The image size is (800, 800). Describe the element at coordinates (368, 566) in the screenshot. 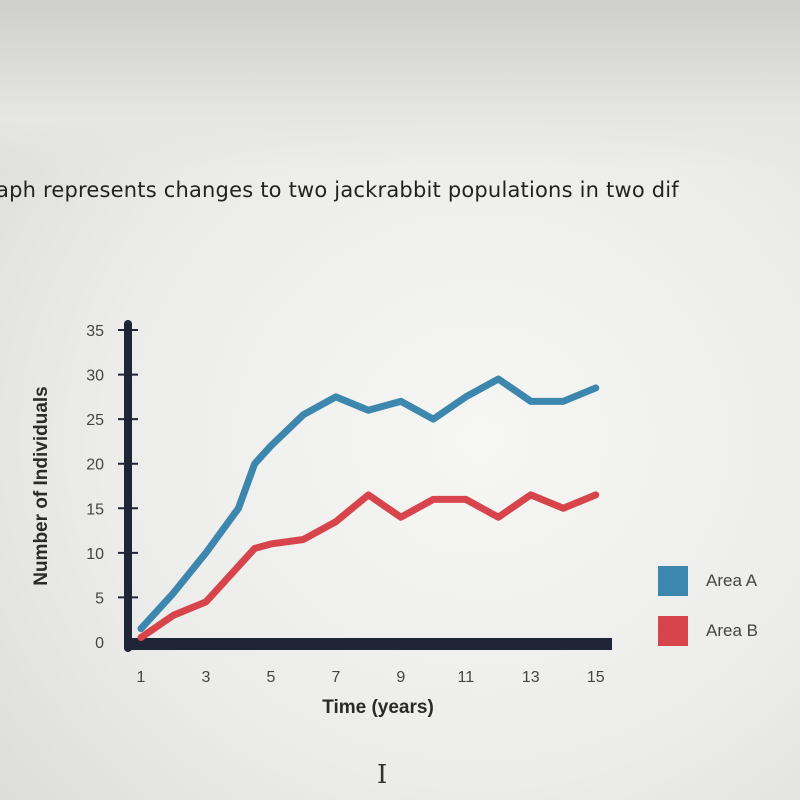

I see `series-line-area-b` at that location.